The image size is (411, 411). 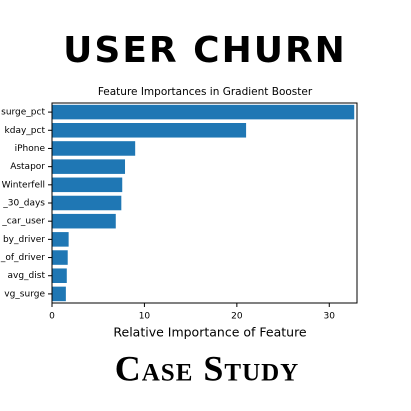 I want to click on x-tick-label: 0, so click(x=52, y=317).